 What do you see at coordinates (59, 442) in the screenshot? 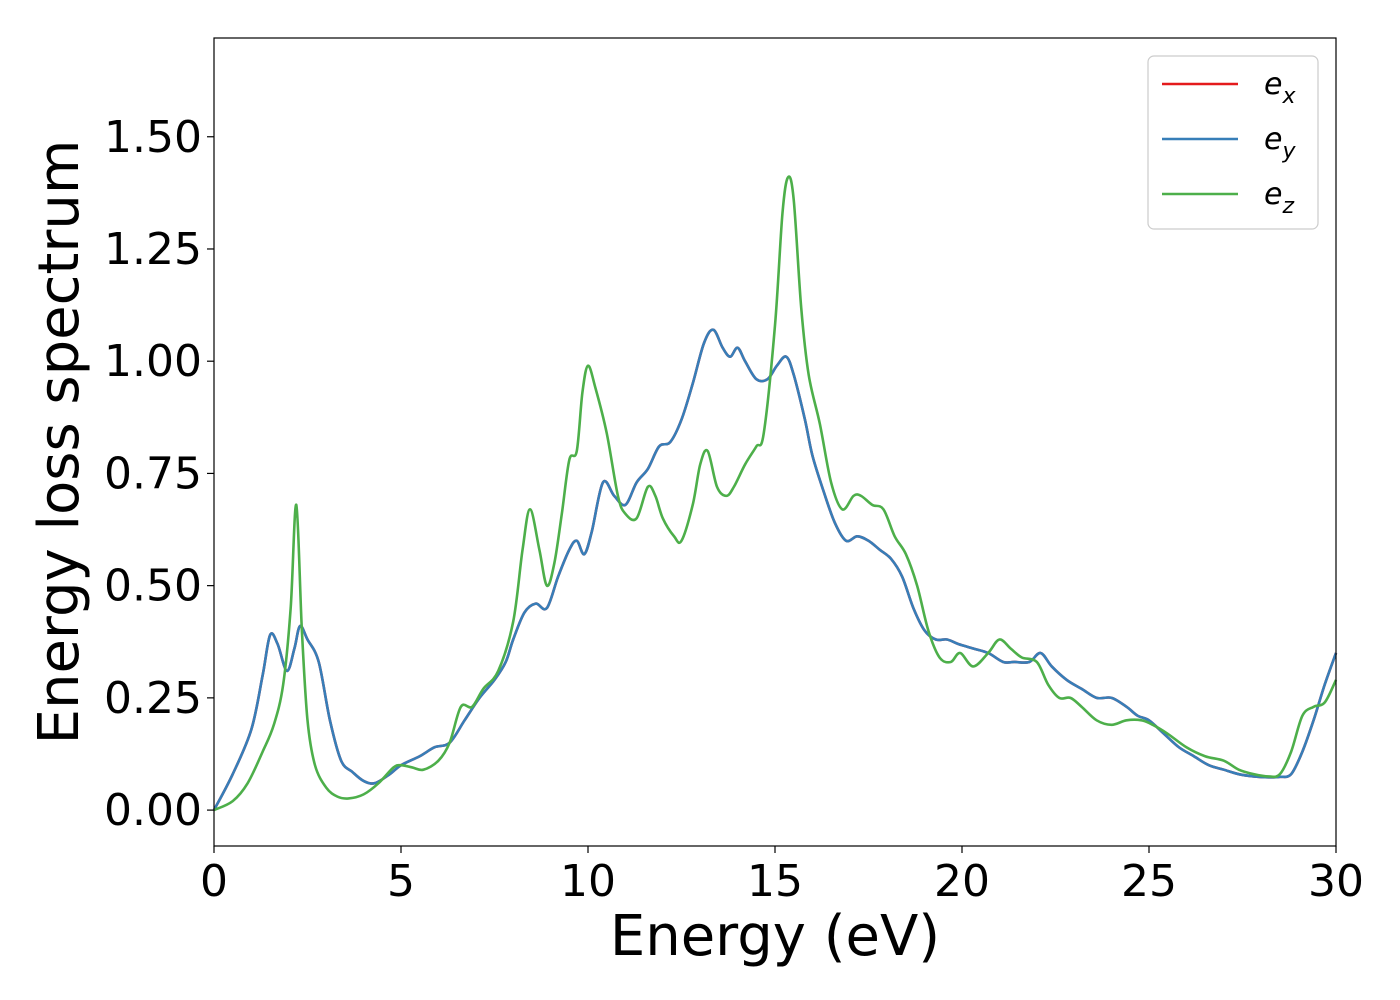
I see `y-axis-label: Energy loss spectrum` at bounding box center [59, 442].